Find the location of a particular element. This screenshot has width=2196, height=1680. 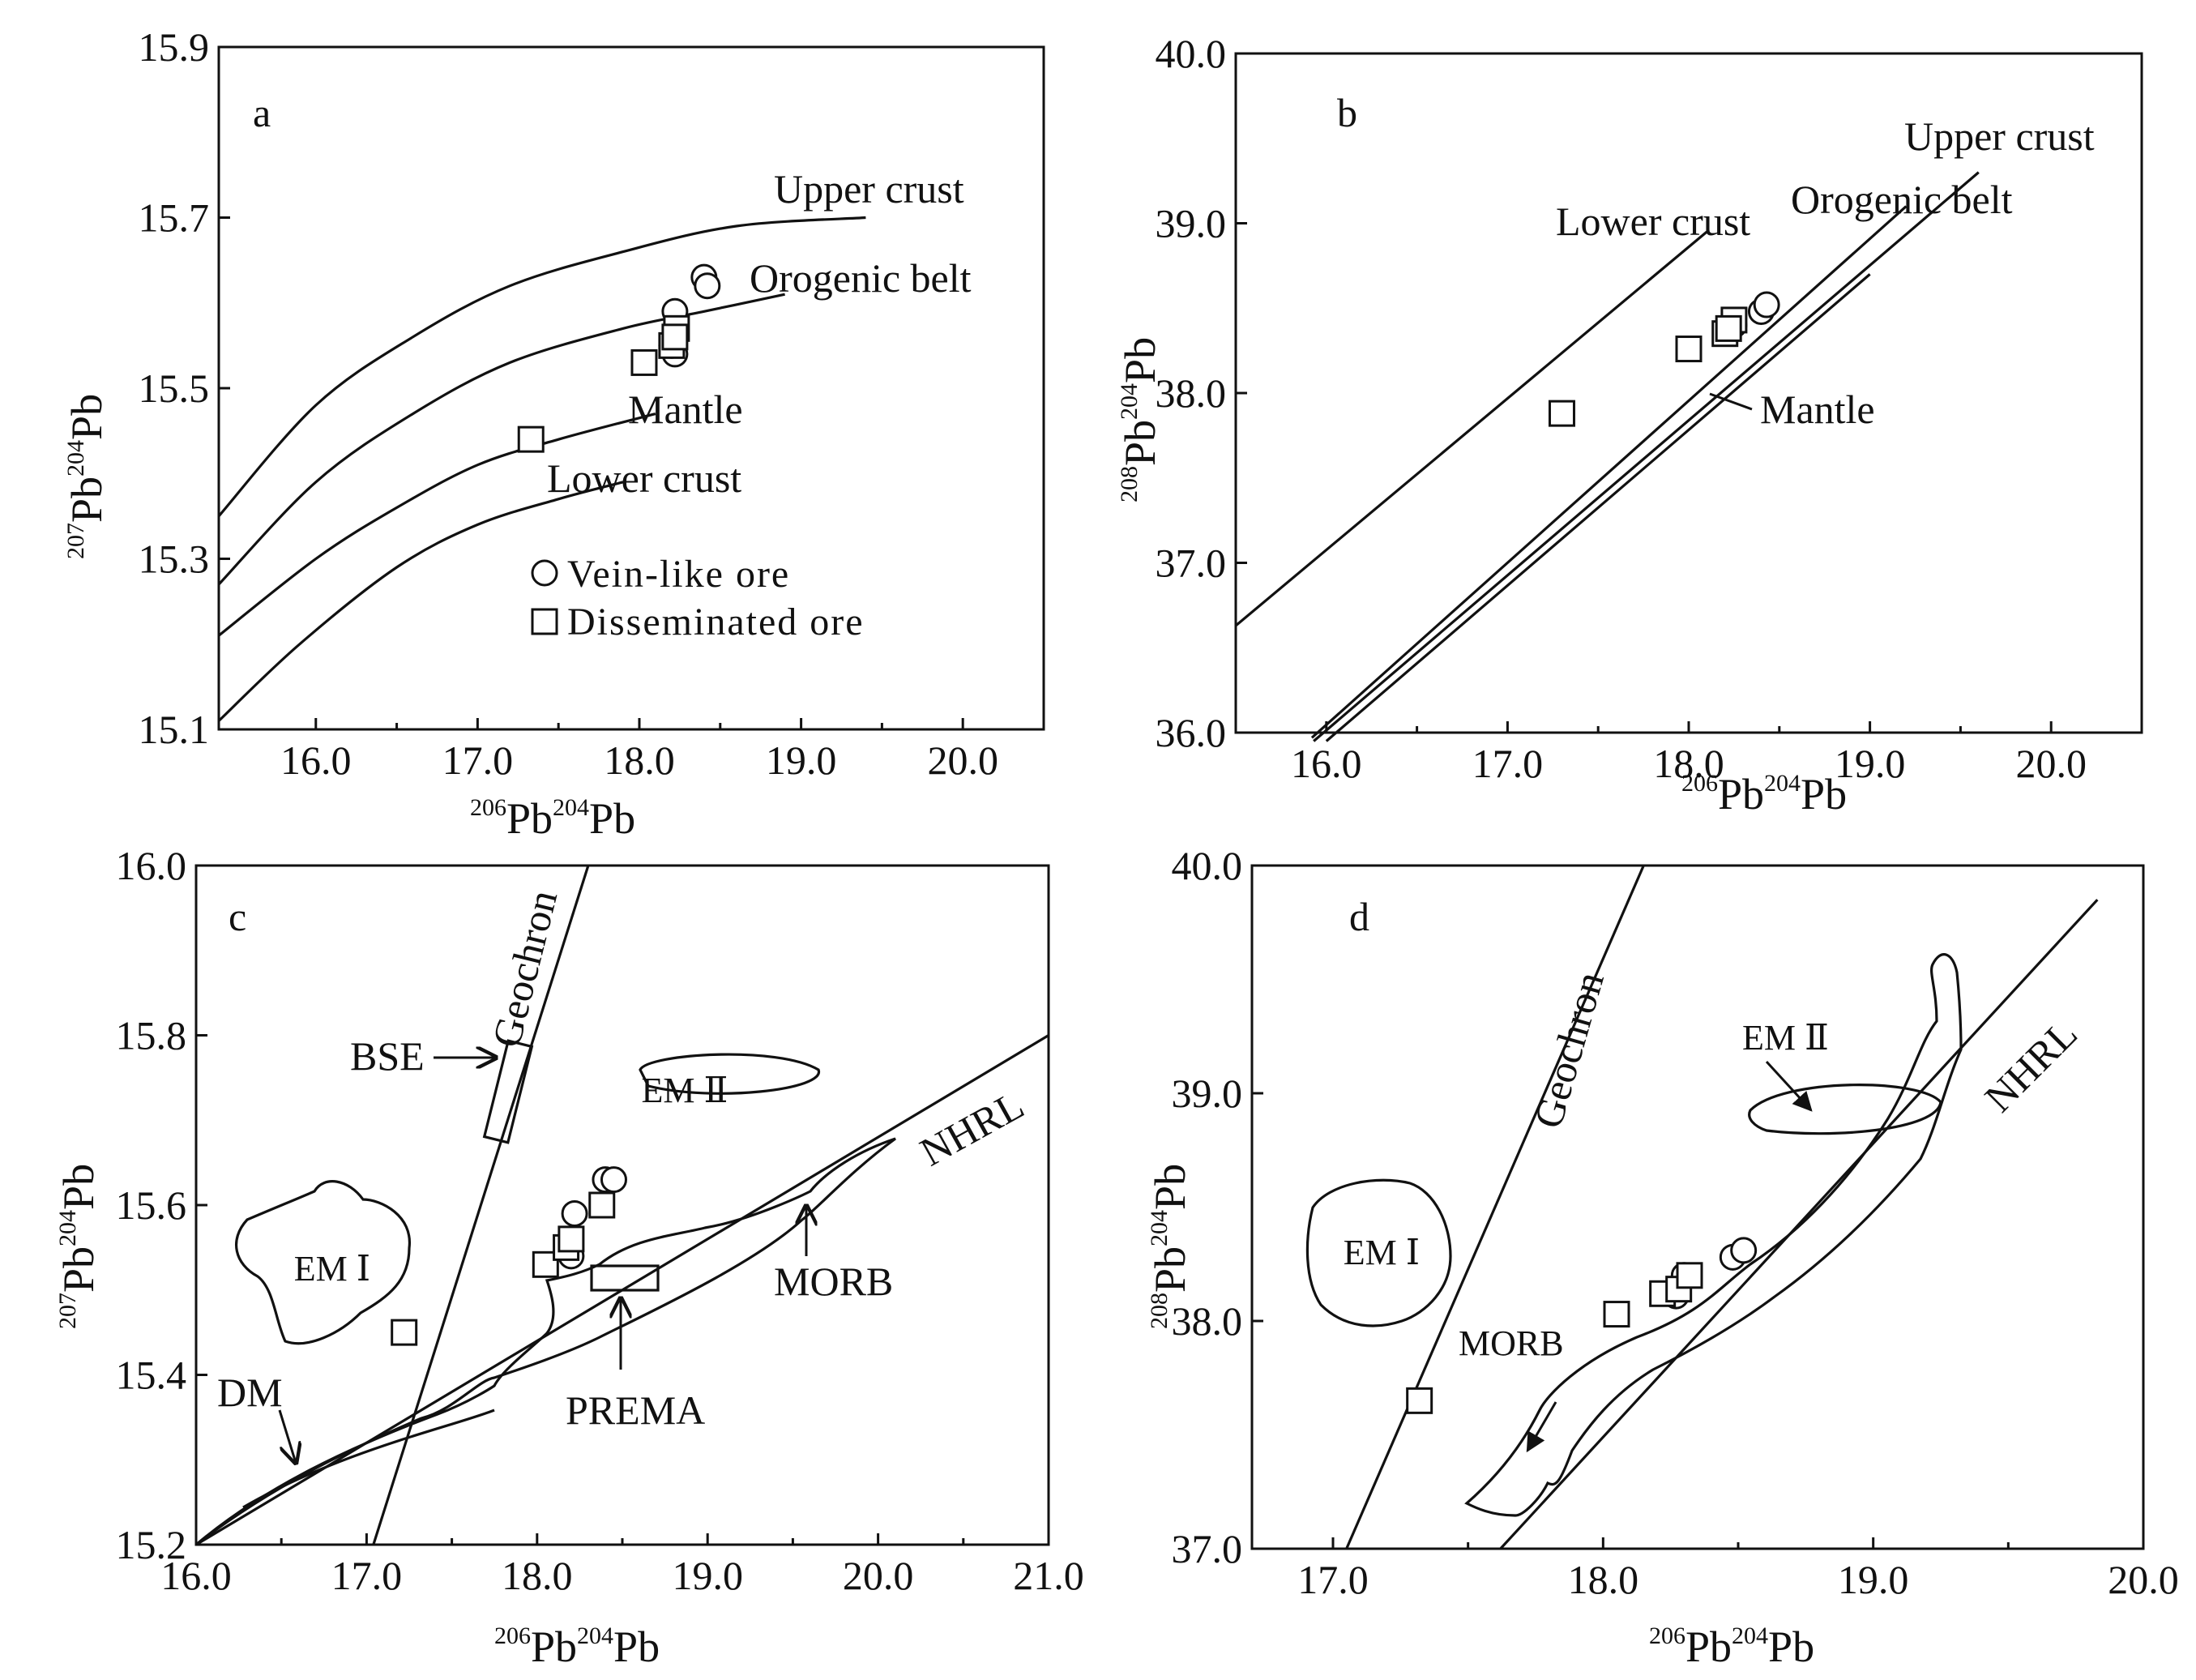

panel-b-ytick-label: 36.0 is located at coordinates (1191, 732).